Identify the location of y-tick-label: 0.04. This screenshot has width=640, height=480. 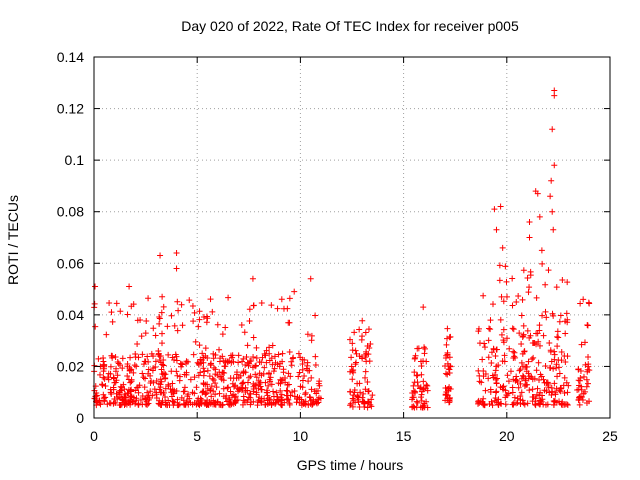
(70, 315).